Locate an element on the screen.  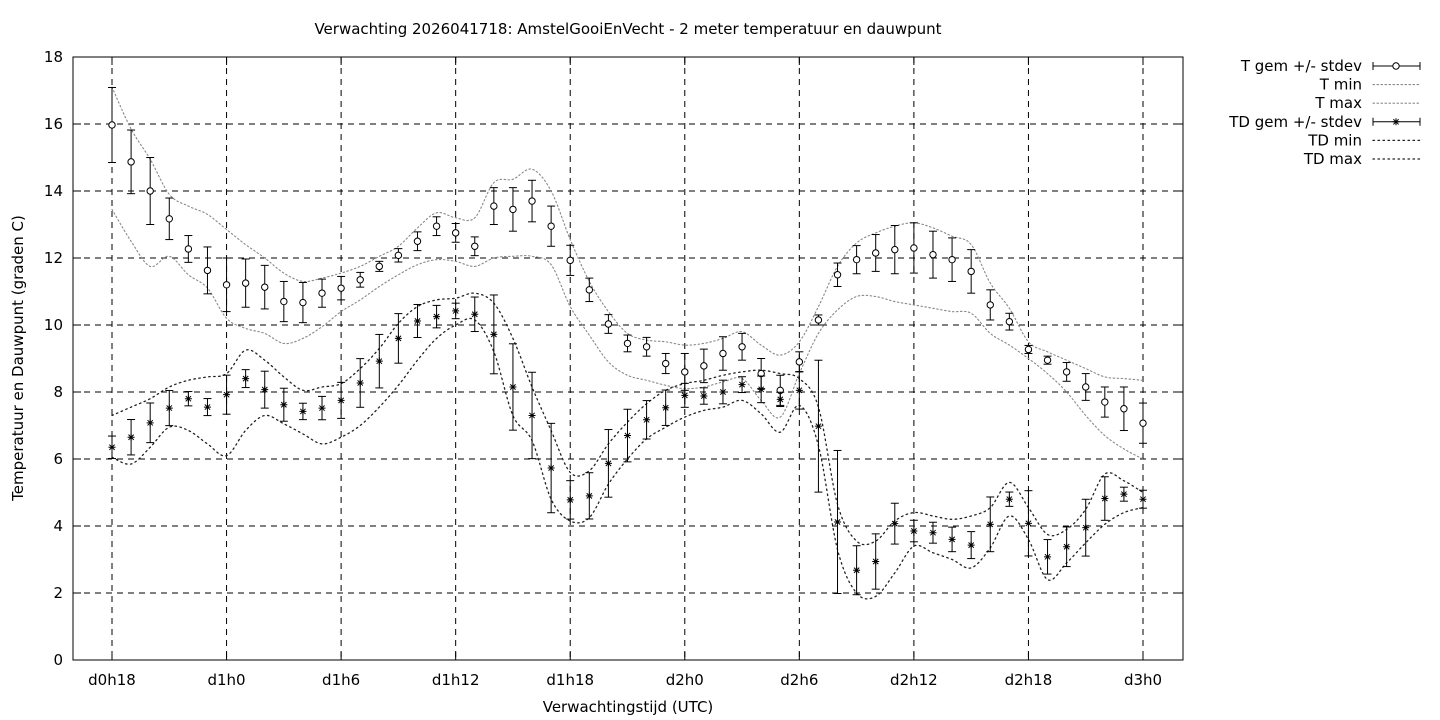
y-tick-label: 6 is located at coordinates (58, 459).